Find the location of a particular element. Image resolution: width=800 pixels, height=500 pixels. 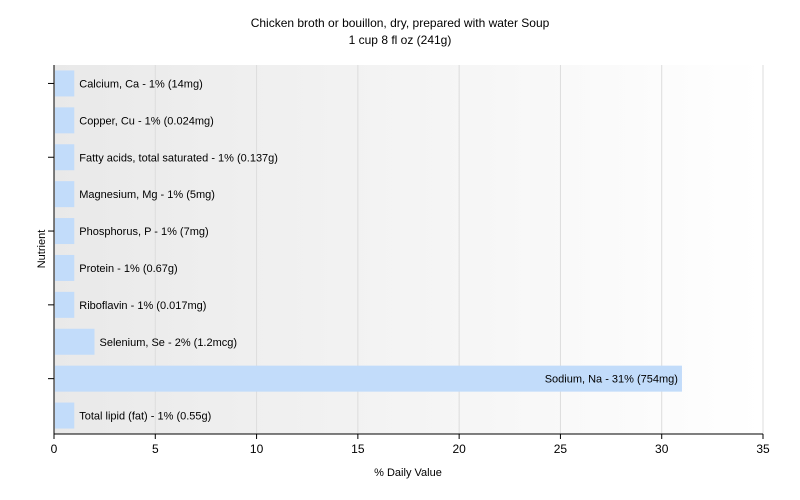

bar-label: Selenium, Se - 2% (1.2mcg) is located at coordinates (169, 343).